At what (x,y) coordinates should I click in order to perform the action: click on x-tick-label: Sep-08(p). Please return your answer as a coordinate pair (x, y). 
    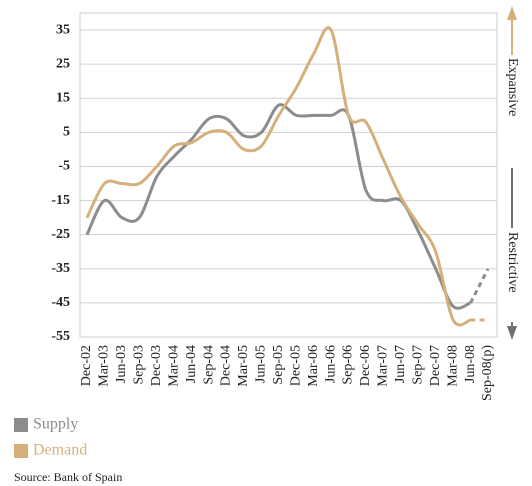
    Looking at the image, I should click on (487, 373).